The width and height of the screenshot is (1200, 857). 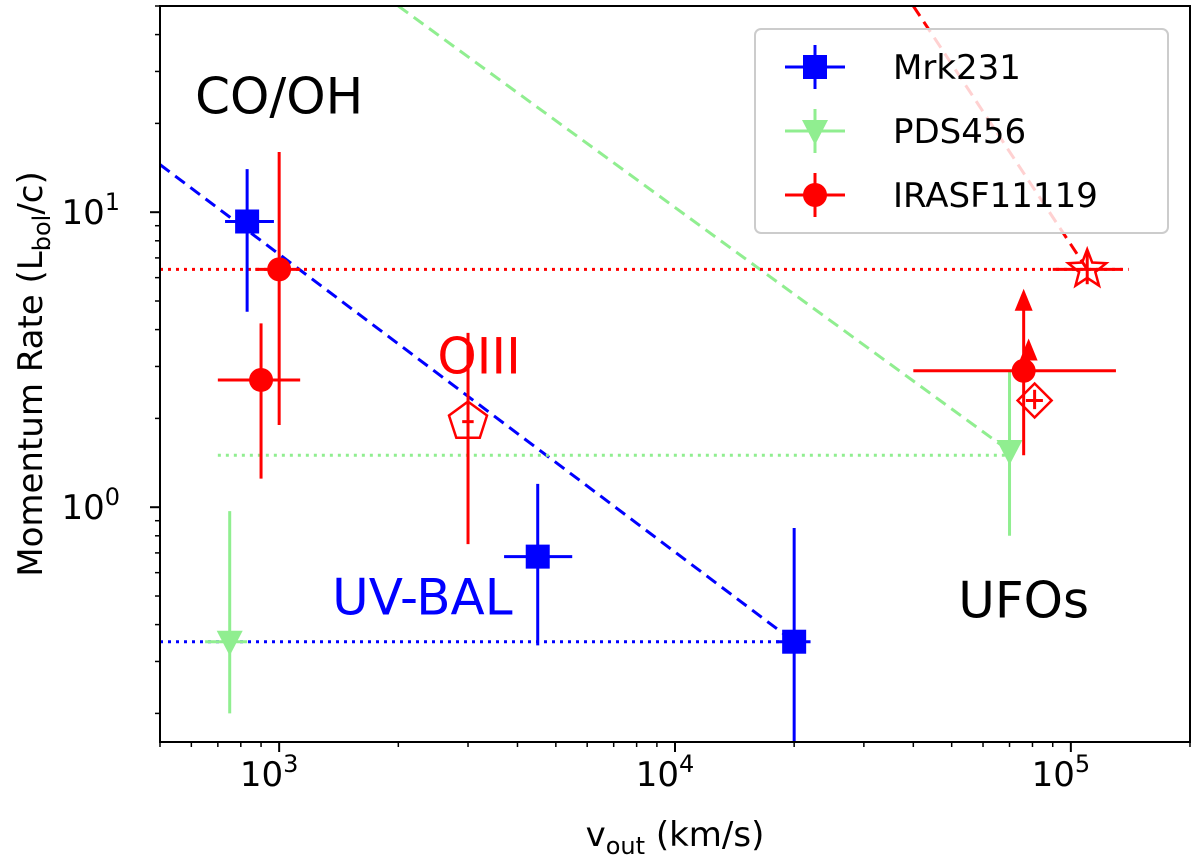 I want to click on x-tick-label: 10⁵, so click(x=1061, y=772).